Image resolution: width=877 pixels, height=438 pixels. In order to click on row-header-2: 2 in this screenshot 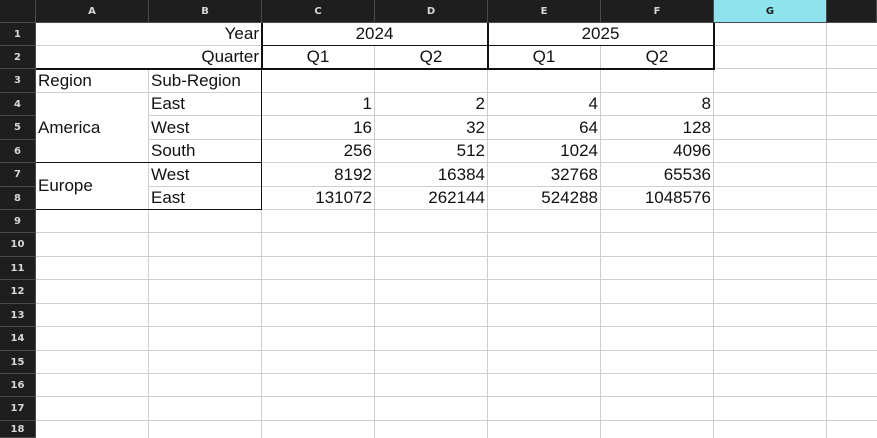, I will do `click(18, 57)`.